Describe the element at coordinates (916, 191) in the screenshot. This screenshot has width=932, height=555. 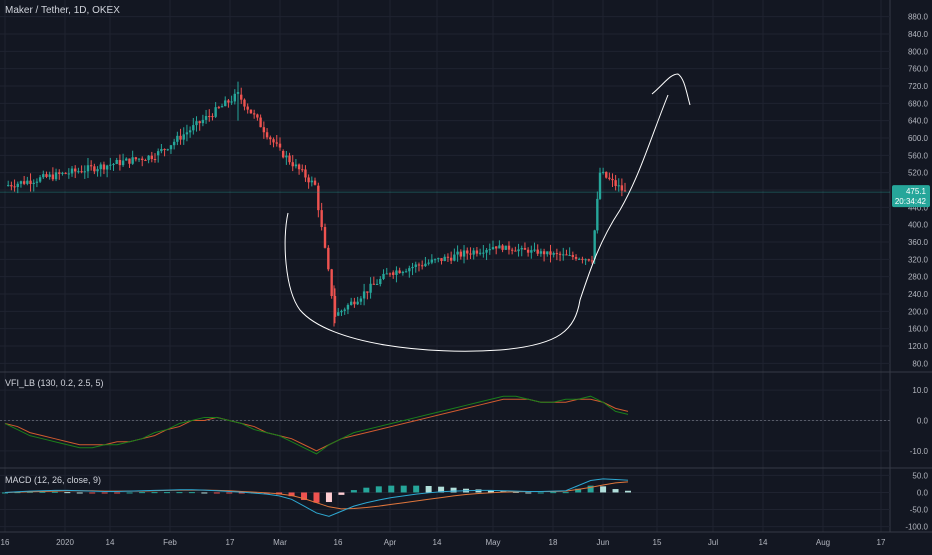
I see `last-price-value: 475.1` at that location.